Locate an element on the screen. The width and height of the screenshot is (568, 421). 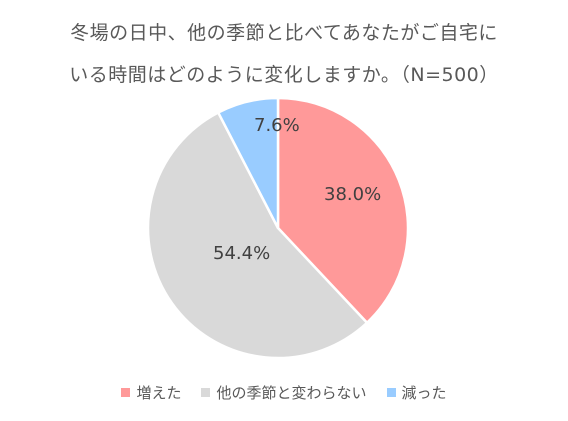
legend-item-unchanged: 他の季節と変わらない is located at coordinates (284, 392).